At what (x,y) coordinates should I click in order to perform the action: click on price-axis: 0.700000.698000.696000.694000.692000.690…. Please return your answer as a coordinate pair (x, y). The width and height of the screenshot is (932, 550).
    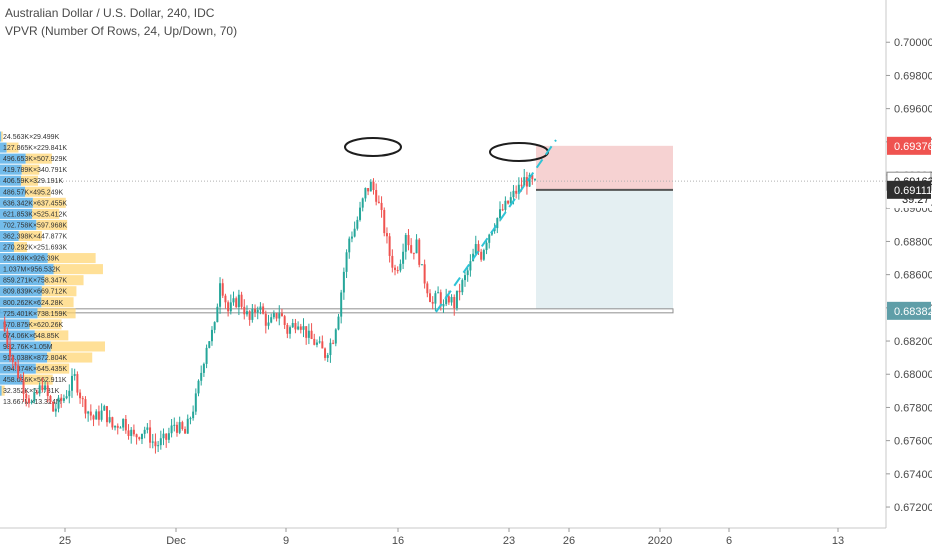
    Looking at the image, I should click on (908, 264).